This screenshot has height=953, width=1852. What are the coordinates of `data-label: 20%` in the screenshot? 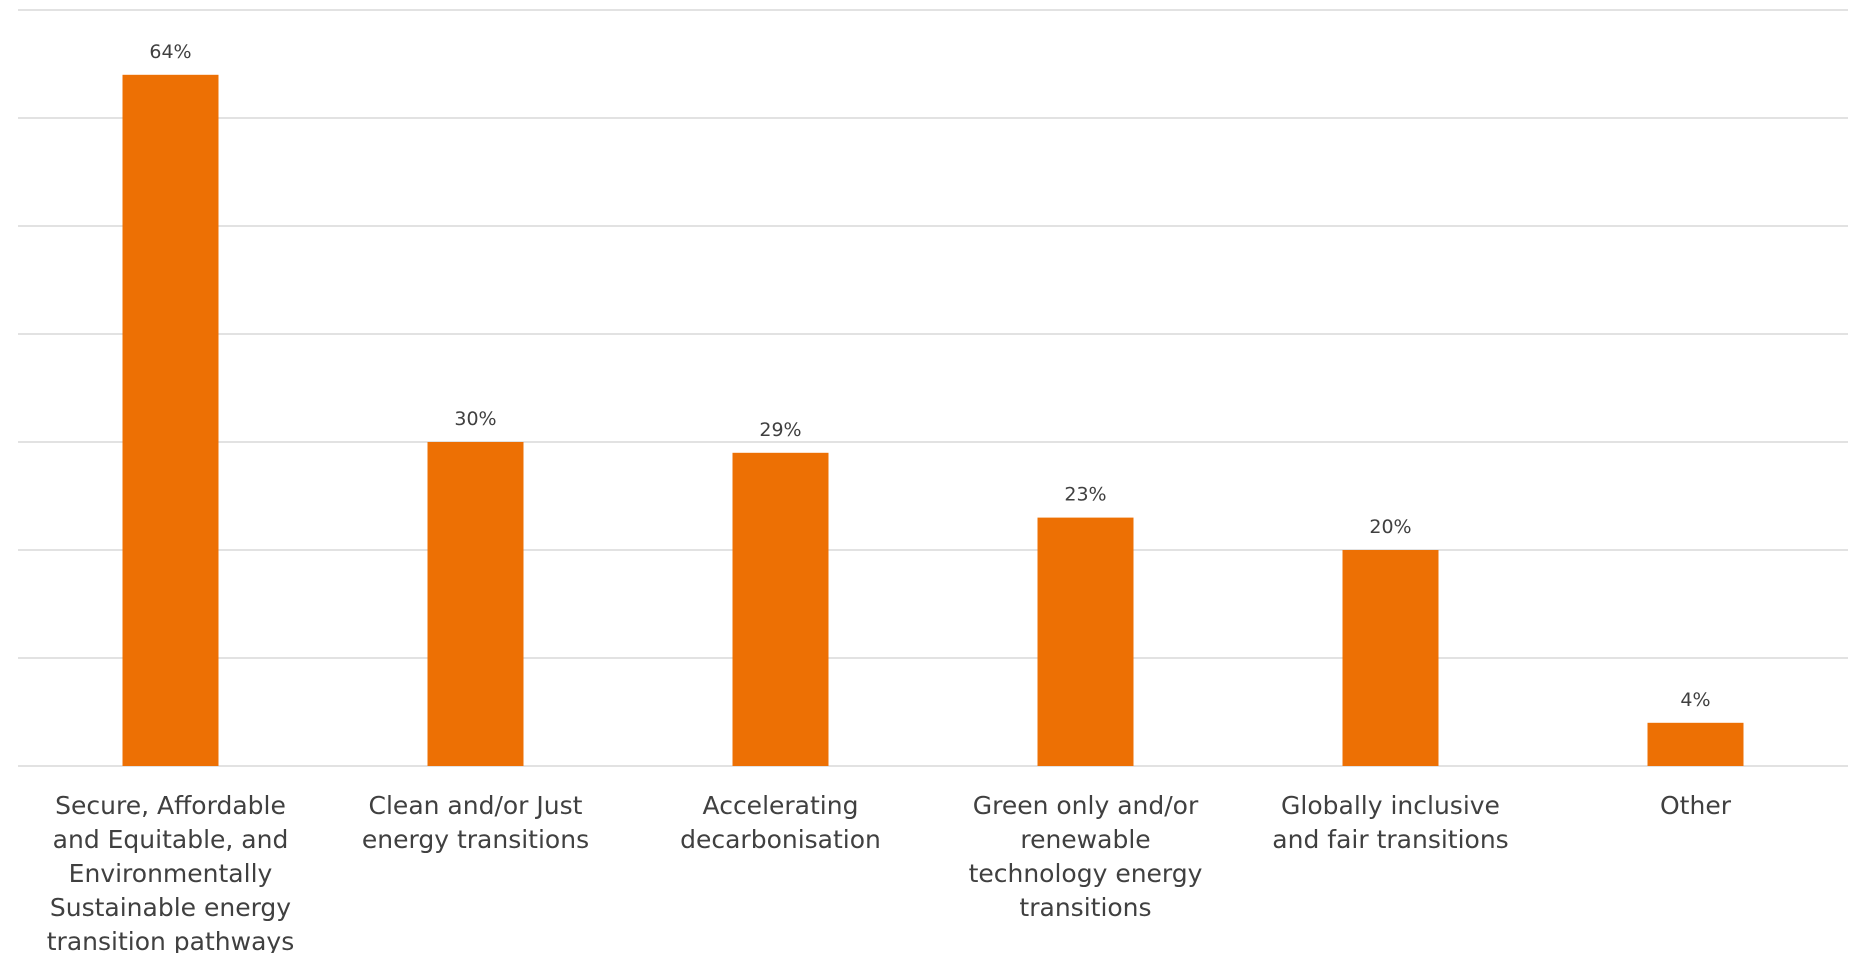 It's located at (1390, 527).